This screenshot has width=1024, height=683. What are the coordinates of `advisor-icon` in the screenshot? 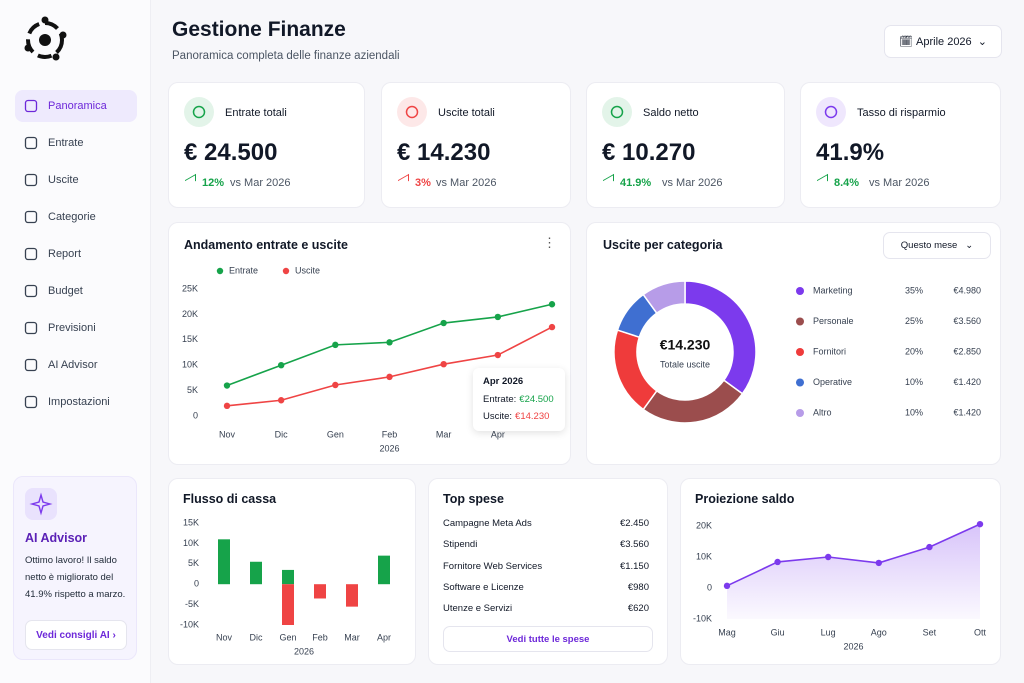 It's located at (41, 504).